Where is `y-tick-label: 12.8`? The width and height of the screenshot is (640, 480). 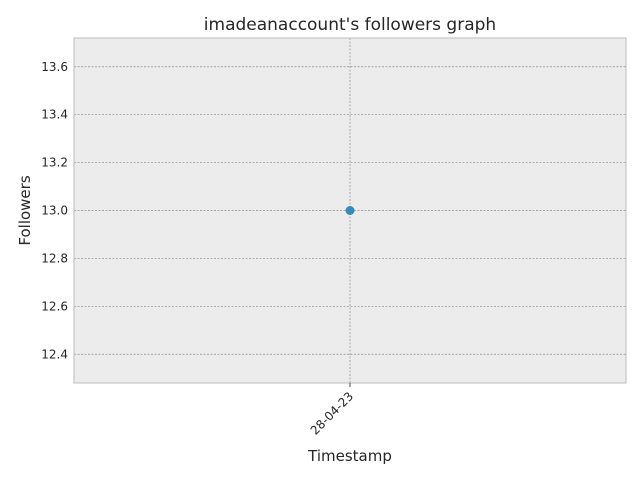
y-tick-label: 12.8 is located at coordinates (54, 258).